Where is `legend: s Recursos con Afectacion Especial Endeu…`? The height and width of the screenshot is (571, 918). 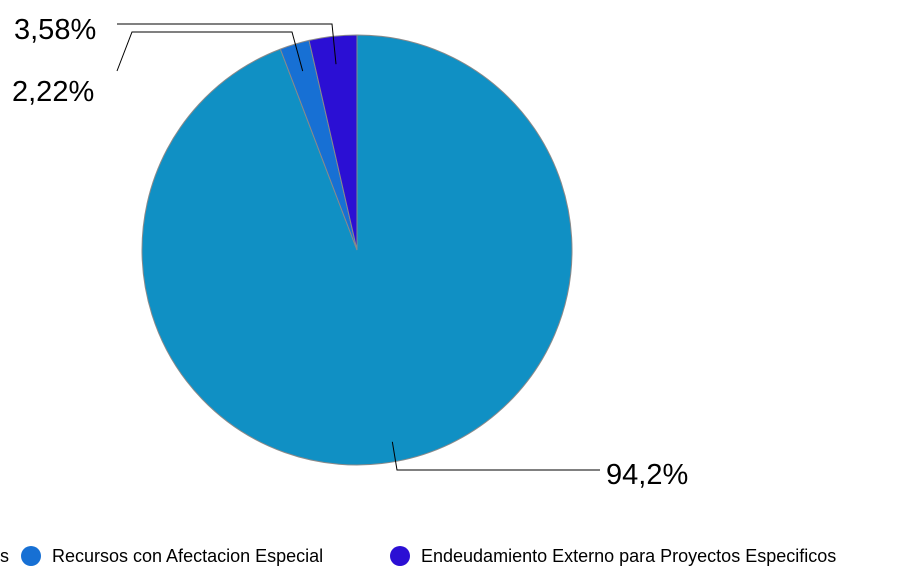
legend: s Recursos con Afectacion Especial Endeu… is located at coordinates (418, 556).